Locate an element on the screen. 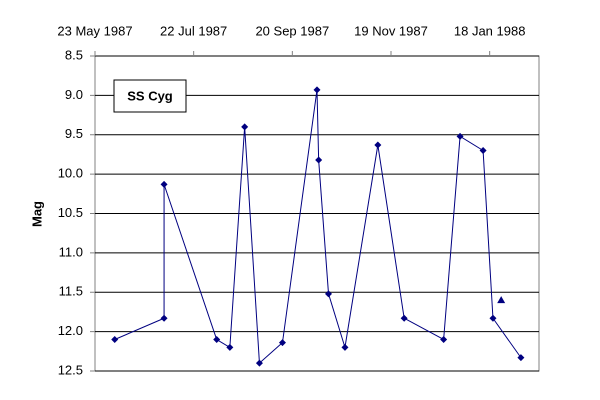  x-tick-label: 19 Nov 1987 is located at coordinates (391, 30).